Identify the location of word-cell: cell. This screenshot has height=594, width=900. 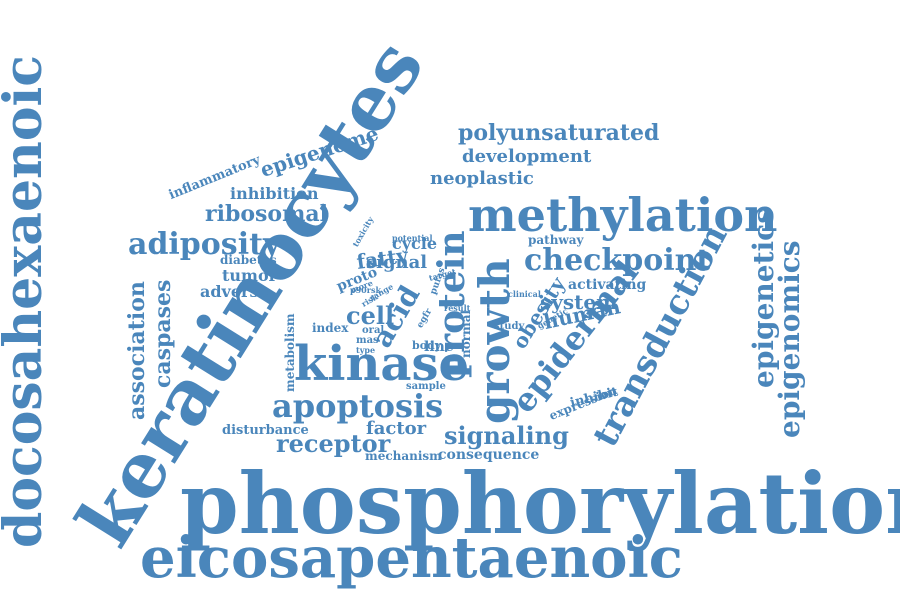
(370, 315).